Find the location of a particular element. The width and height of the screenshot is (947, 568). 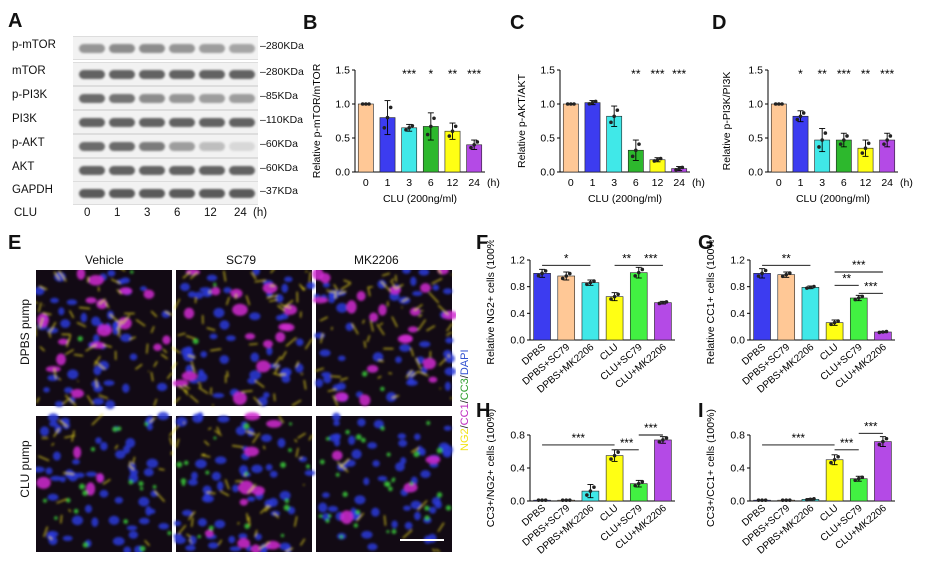

y-tick-label: 1.0 is located at coordinates (342, 105).